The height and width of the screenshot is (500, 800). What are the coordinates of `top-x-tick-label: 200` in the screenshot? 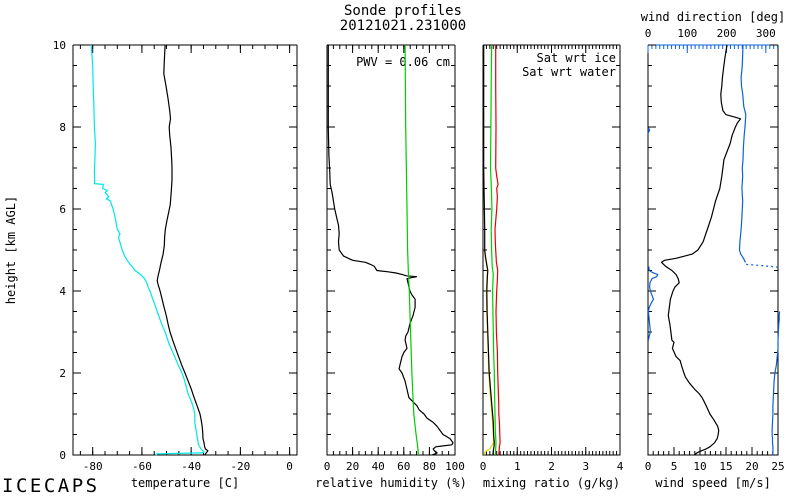 It's located at (727, 33).